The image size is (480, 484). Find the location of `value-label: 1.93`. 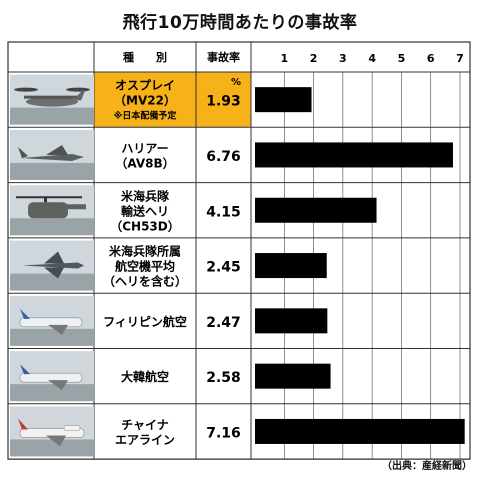

value-label: 1.93 is located at coordinates (223, 102).